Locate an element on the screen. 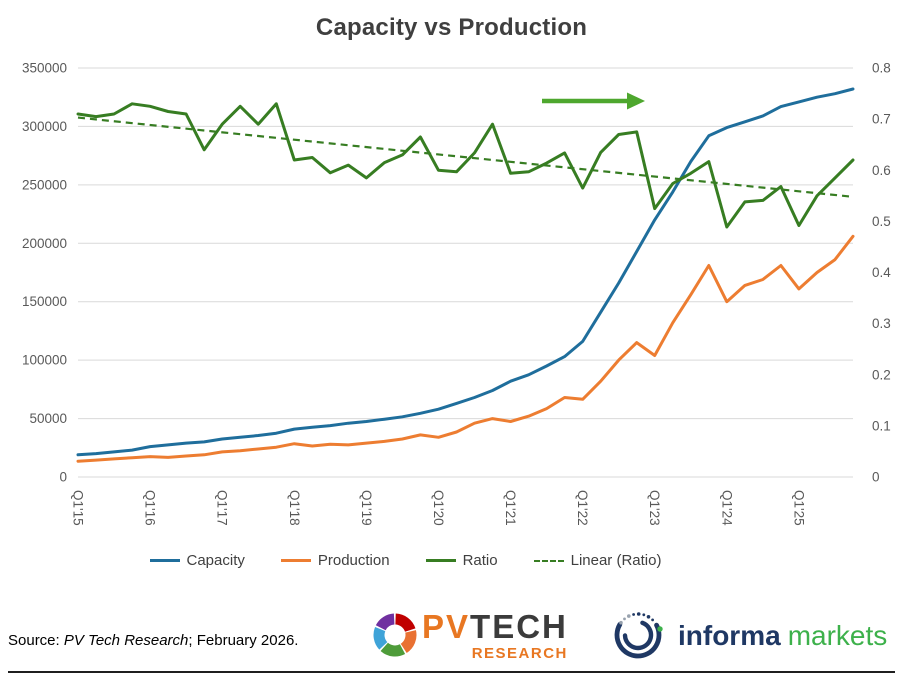  x-axis-tick-label: Q1'19 is located at coordinates (366, 508).